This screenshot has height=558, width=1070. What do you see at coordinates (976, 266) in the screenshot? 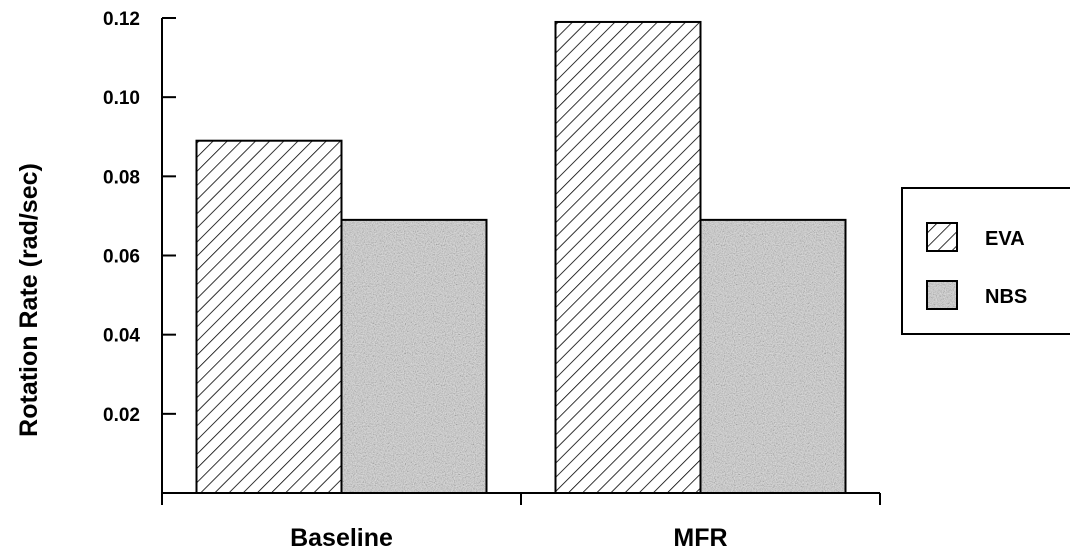
I see `legend-items: EVA NBS` at bounding box center [976, 266].